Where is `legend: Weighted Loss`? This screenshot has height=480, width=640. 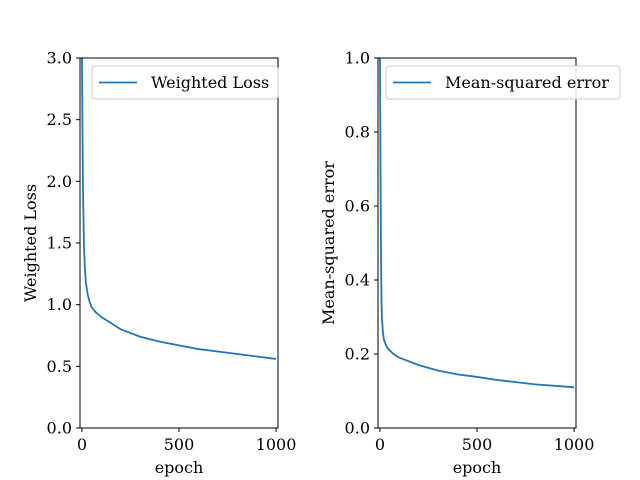 legend: Weighted Loss is located at coordinates (185, 82).